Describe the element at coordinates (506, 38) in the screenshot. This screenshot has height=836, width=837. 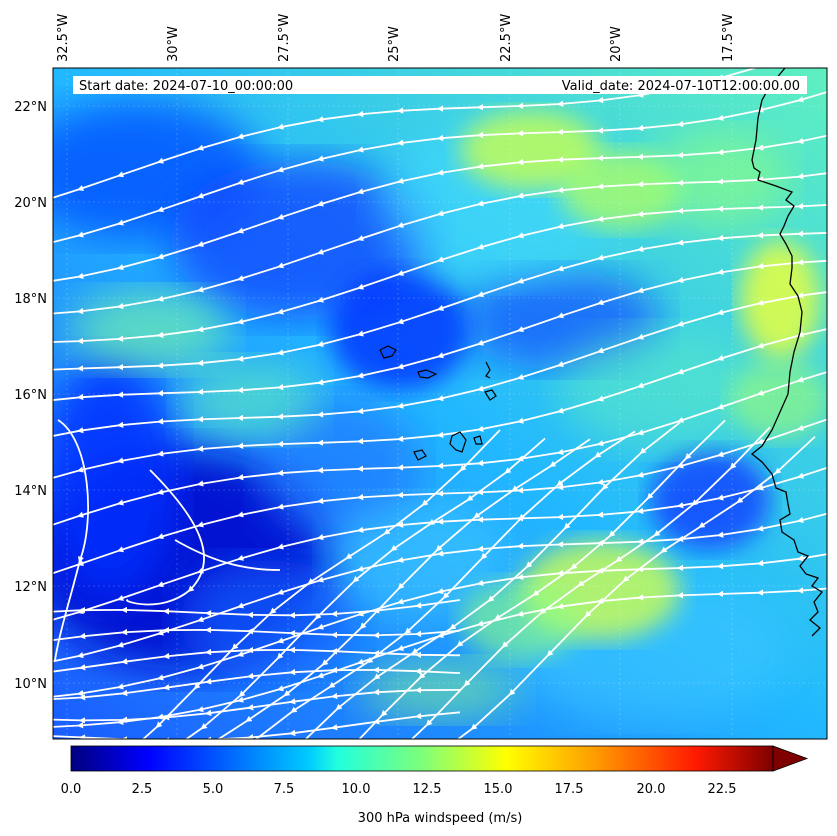
I see `lon-tick-label: 22.5°W` at that location.